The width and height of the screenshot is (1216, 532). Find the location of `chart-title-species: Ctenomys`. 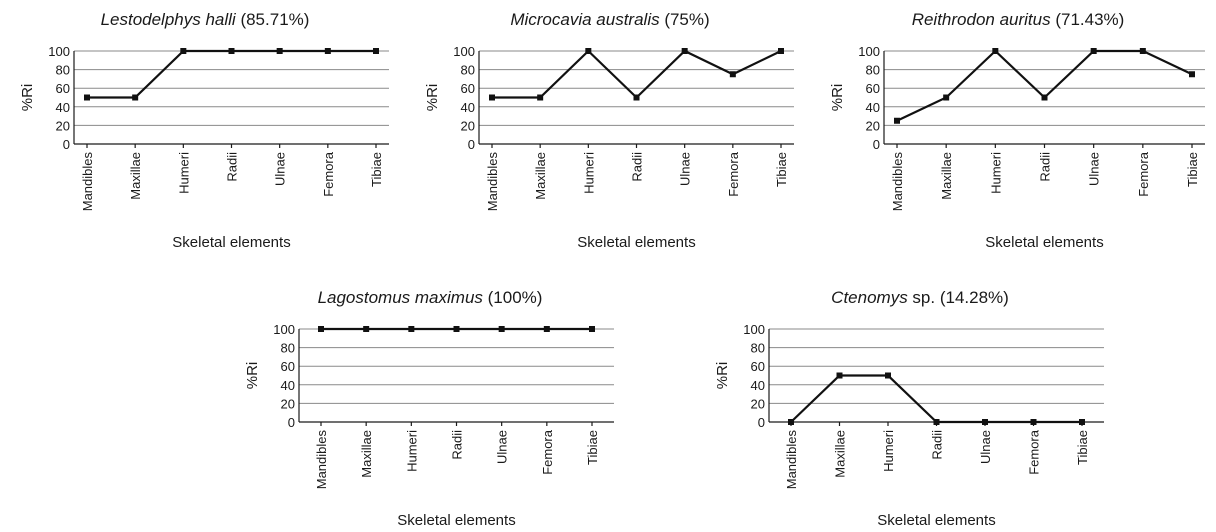

chart-title-species: Ctenomys is located at coordinates (869, 297).